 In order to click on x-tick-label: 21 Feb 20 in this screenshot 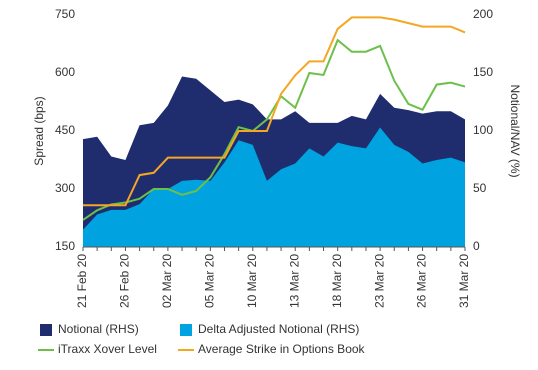, I will do `click(82, 281)`.